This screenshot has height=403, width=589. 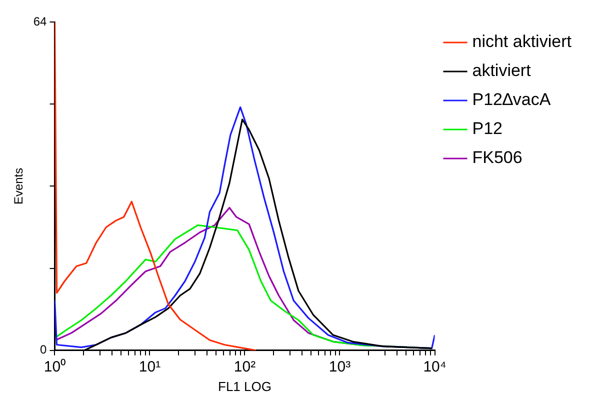 I want to click on legend-label: P12, so click(x=487, y=128).